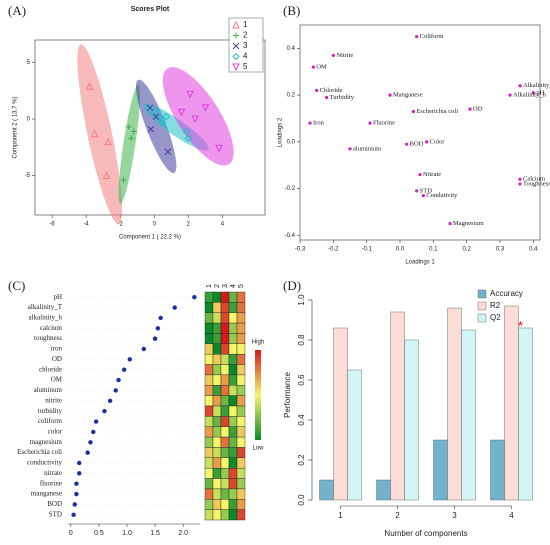 The image size is (550, 545). I want to click on point-label: Color, so click(438, 141).